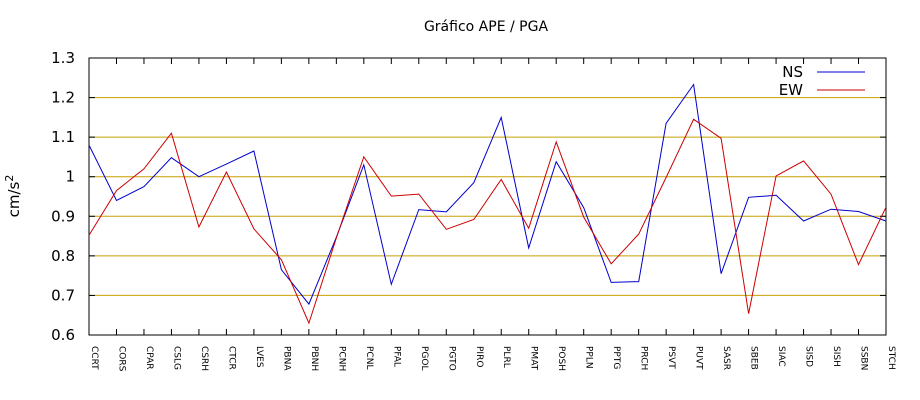 This screenshot has width=920, height=400. What do you see at coordinates (204, 358) in the screenshot?
I see `x-tick-label: CSRH` at bounding box center [204, 358].